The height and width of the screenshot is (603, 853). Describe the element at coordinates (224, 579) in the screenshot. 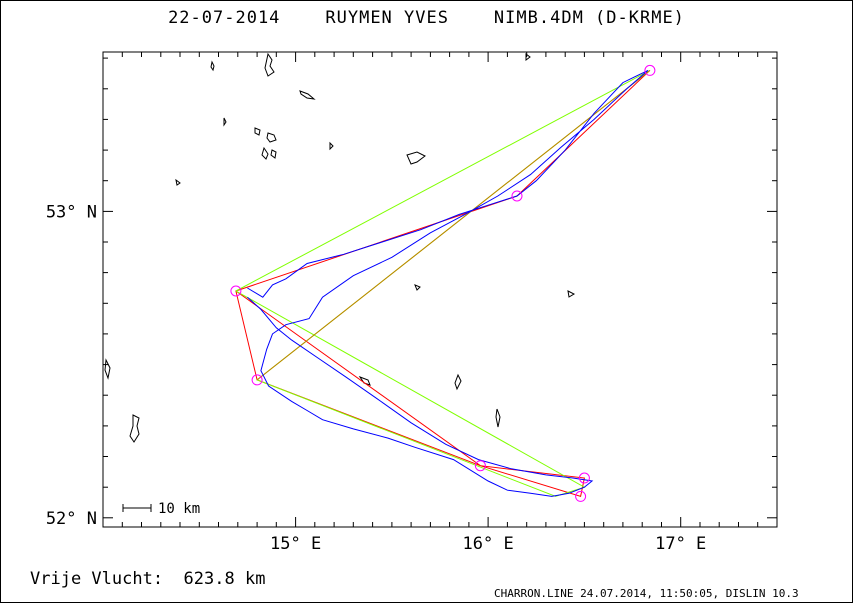

I see `distance-value: 623.8 km` at that location.